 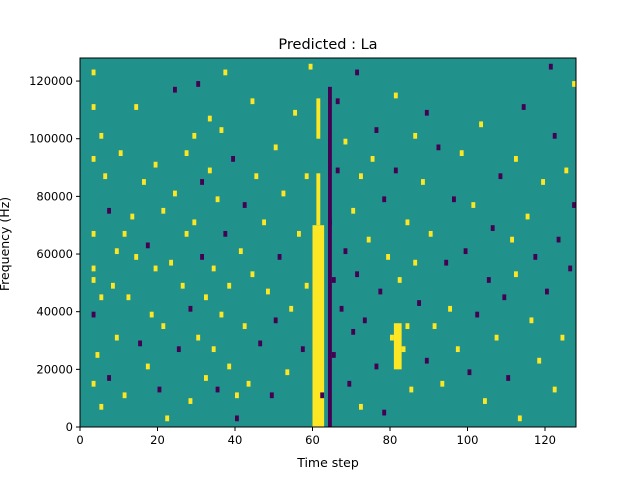 I want to click on x-tick-label: 60, so click(x=312, y=440).